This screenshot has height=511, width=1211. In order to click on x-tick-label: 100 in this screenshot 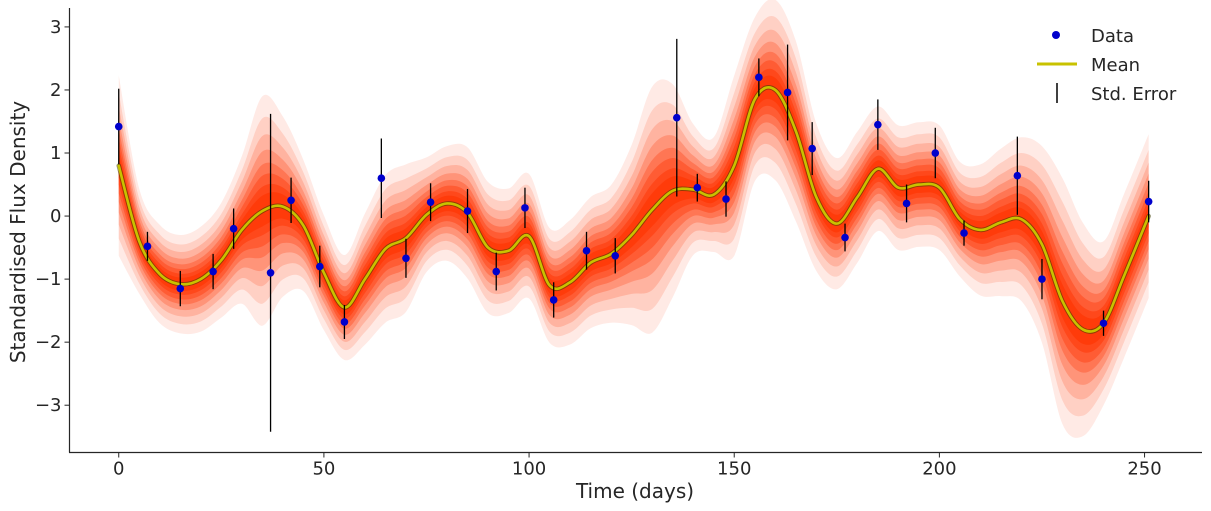, I will do `click(529, 469)`.